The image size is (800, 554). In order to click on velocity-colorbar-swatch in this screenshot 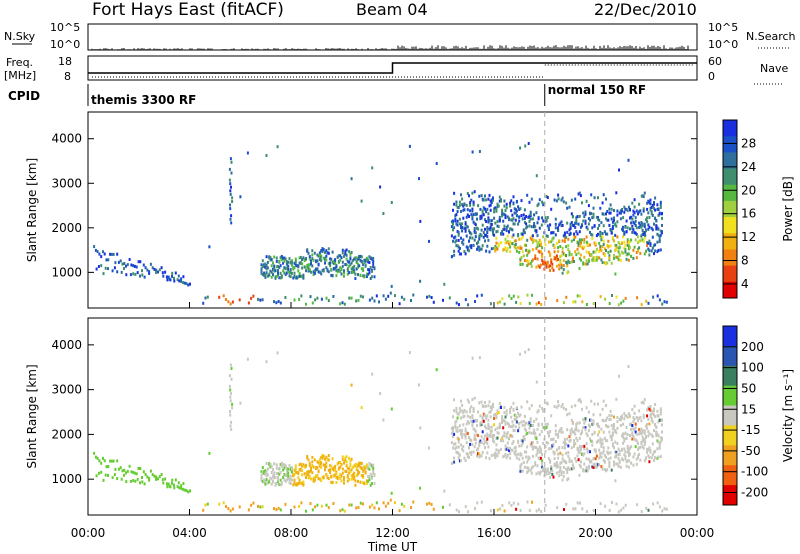, I will do `click(730, 415)`.